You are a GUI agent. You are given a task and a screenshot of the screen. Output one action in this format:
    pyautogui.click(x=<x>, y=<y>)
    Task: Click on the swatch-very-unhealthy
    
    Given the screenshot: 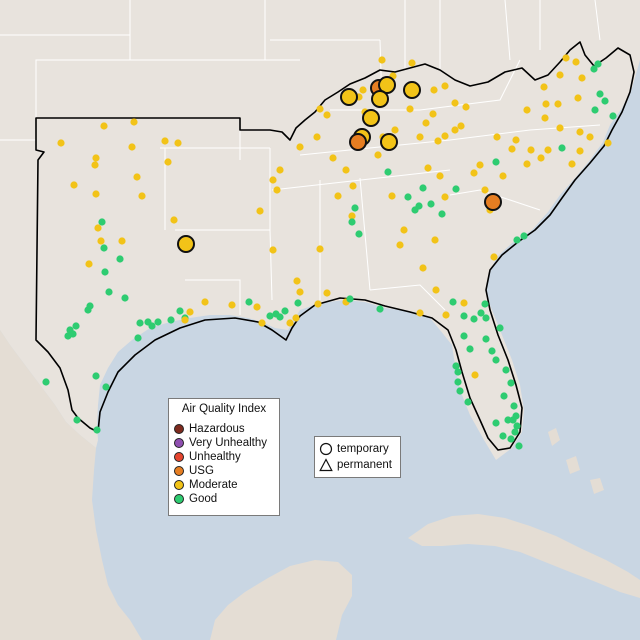 What is the action you would take?
    pyautogui.click(x=179, y=443)
    